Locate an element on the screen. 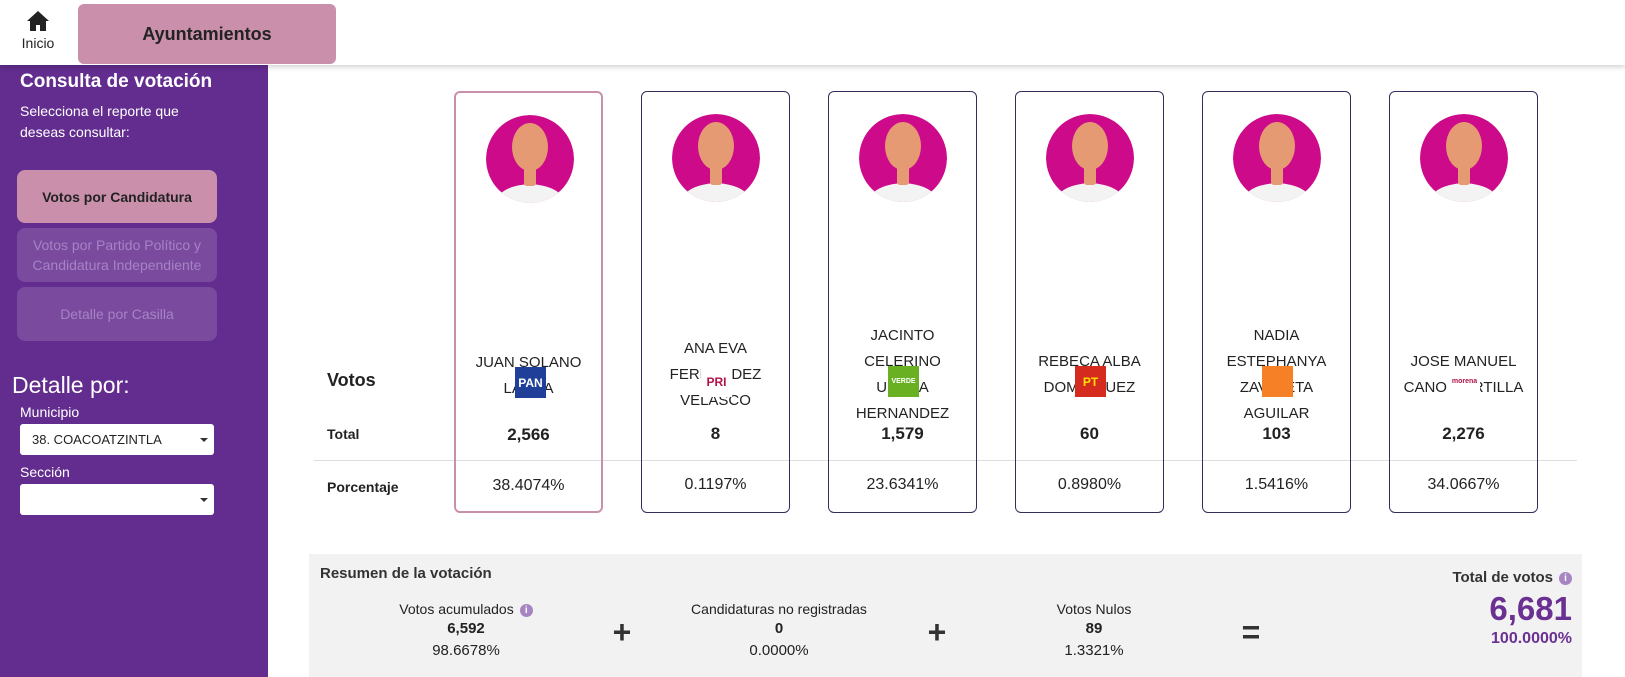  party-name: morena is located at coordinates (1464, 381).